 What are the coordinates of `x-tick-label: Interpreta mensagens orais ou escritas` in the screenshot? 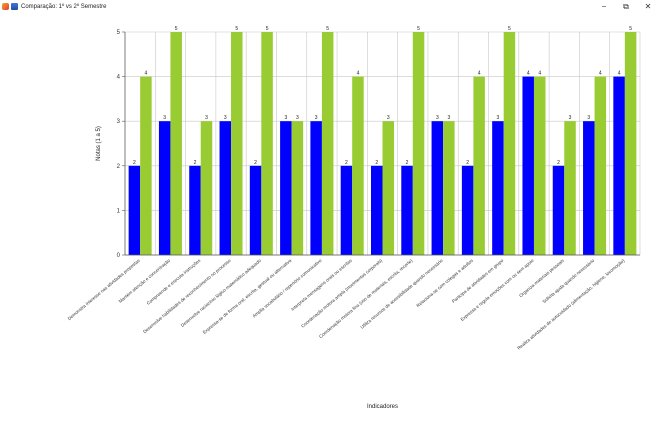 It's located at (321, 284).